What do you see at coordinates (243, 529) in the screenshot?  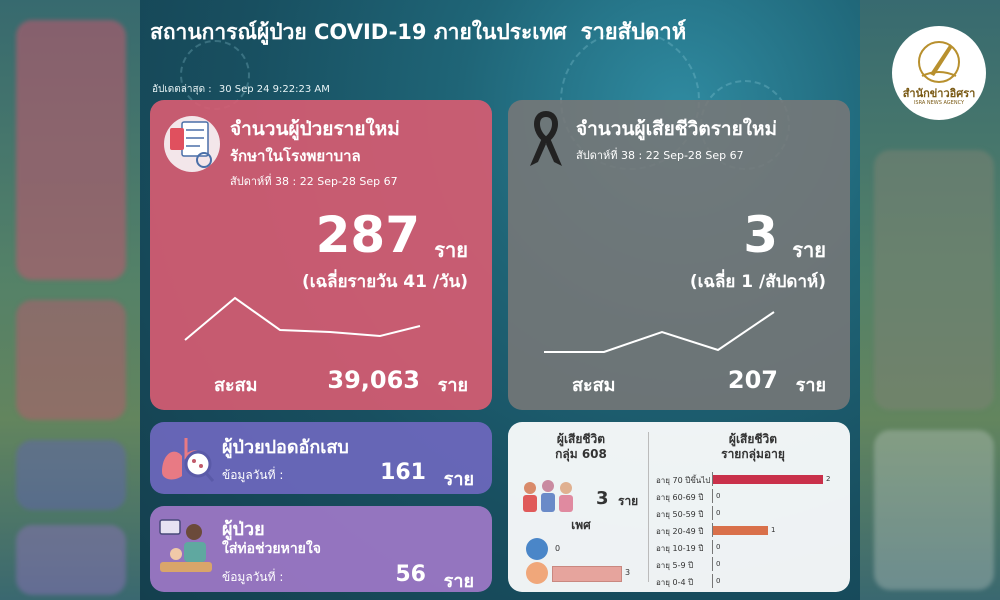 I see `ventilator-title: ผู้ป่วย` at bounding box center [243, 529].